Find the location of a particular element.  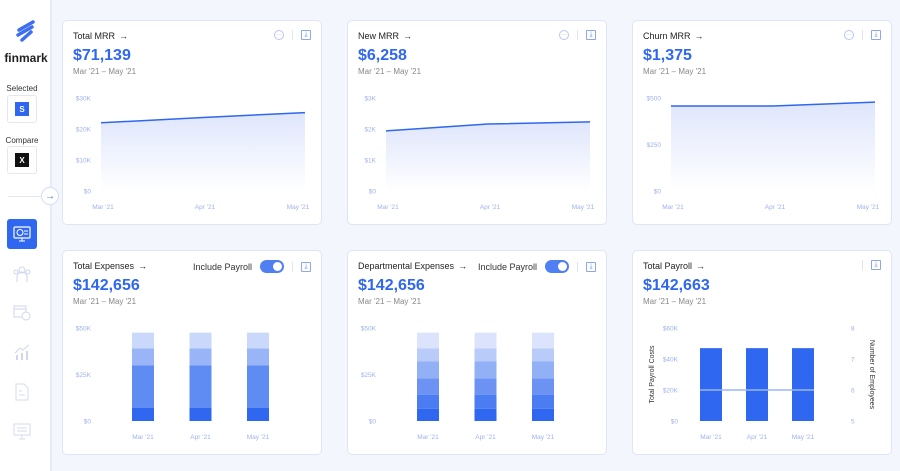

card-title-link: Total Payroll → is located at coordinates (674, 266).